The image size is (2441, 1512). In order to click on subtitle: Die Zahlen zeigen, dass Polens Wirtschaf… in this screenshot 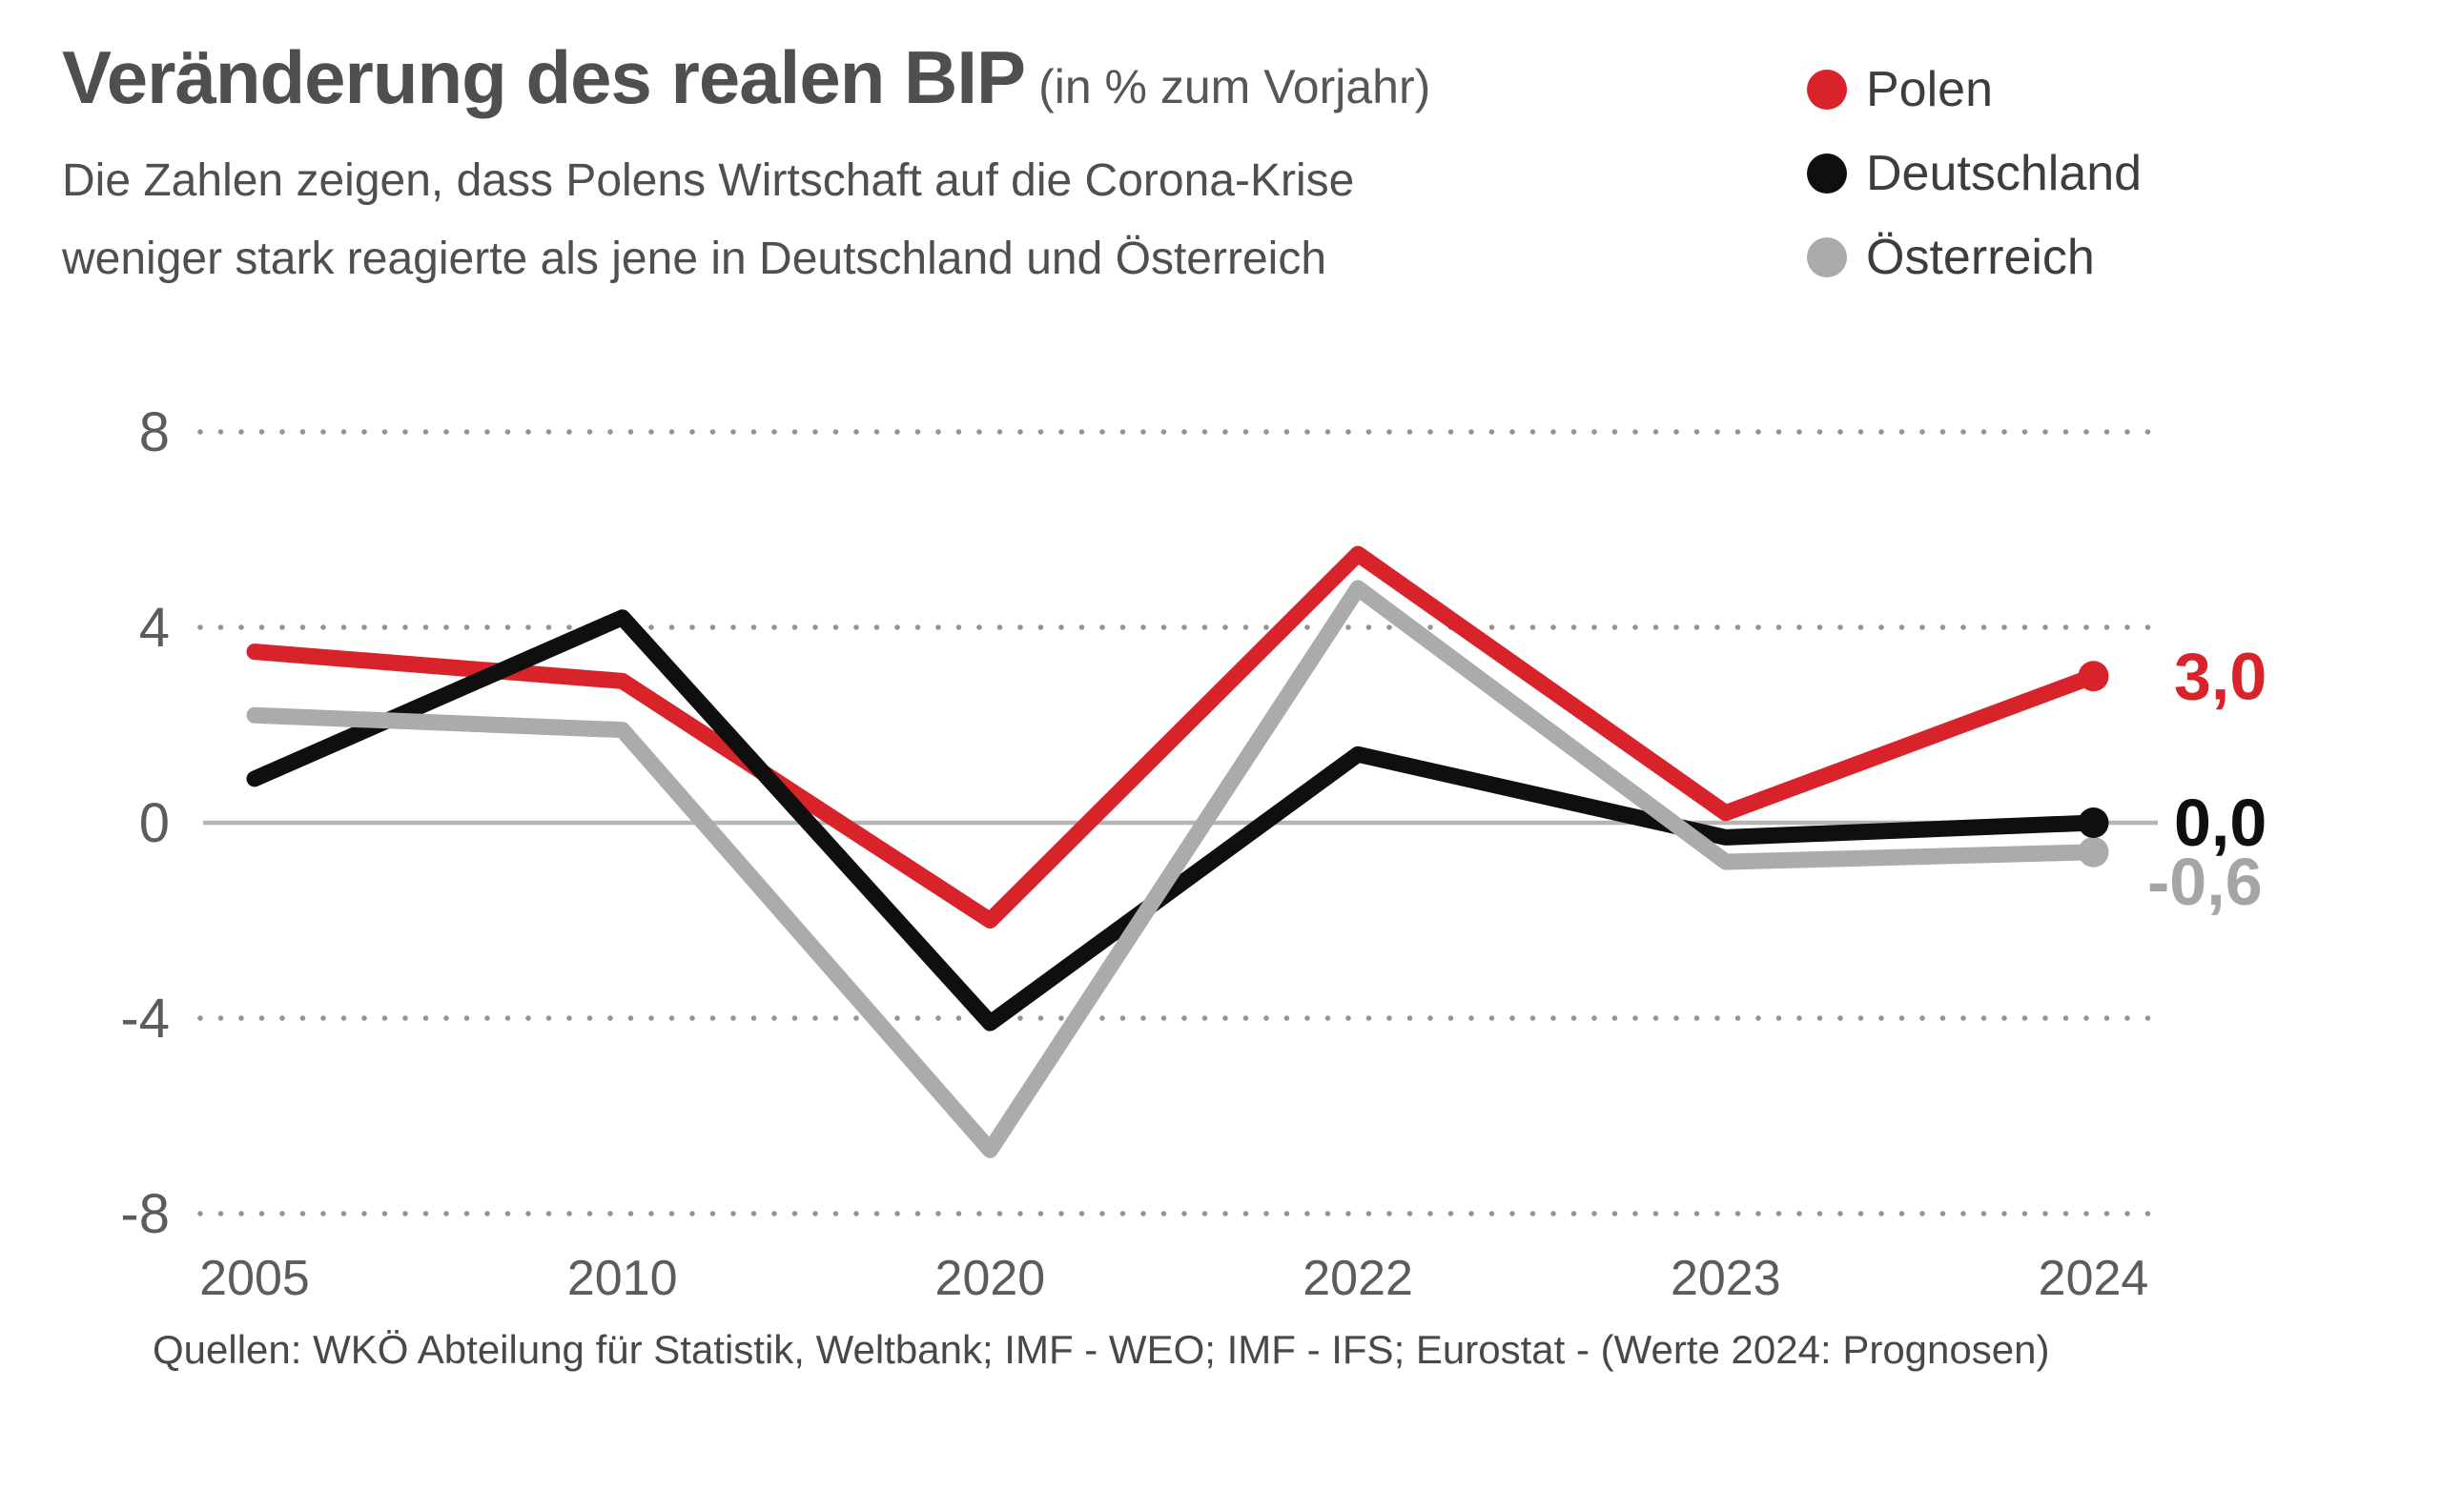, I will do `click(746, 220)`.